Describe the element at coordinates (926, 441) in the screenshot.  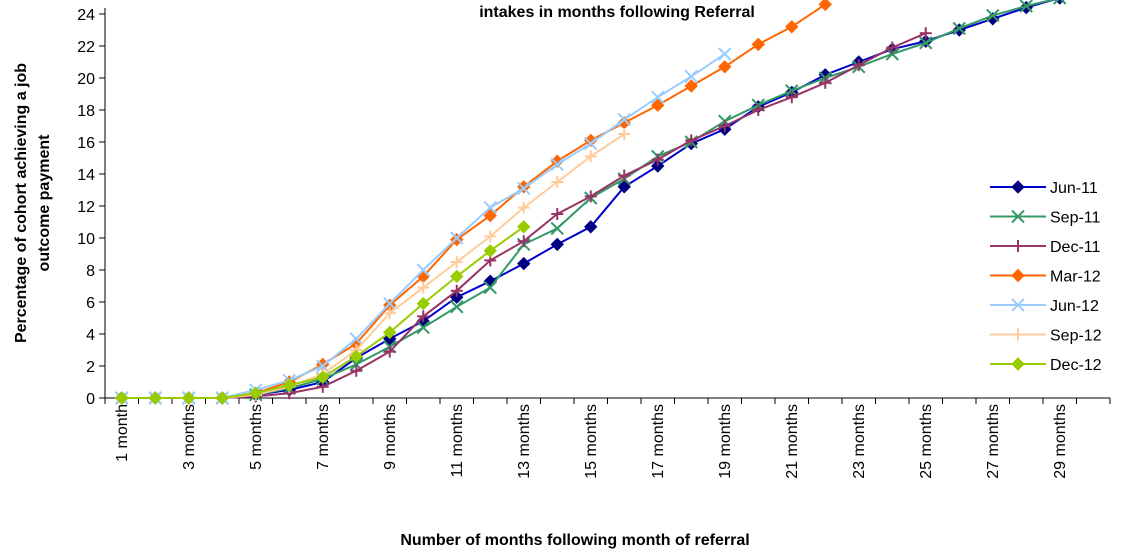
I see `x-tick-label: 25 months` at that location.